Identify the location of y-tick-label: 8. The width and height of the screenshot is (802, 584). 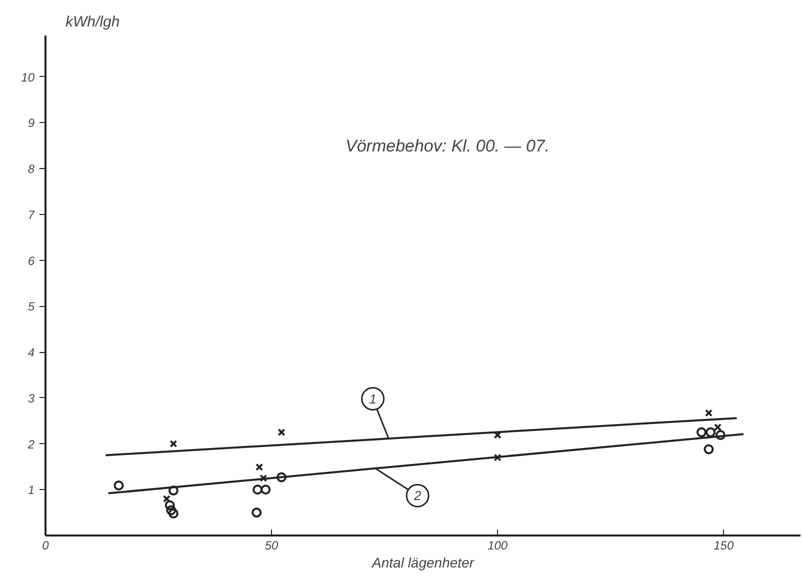
(31, 169).